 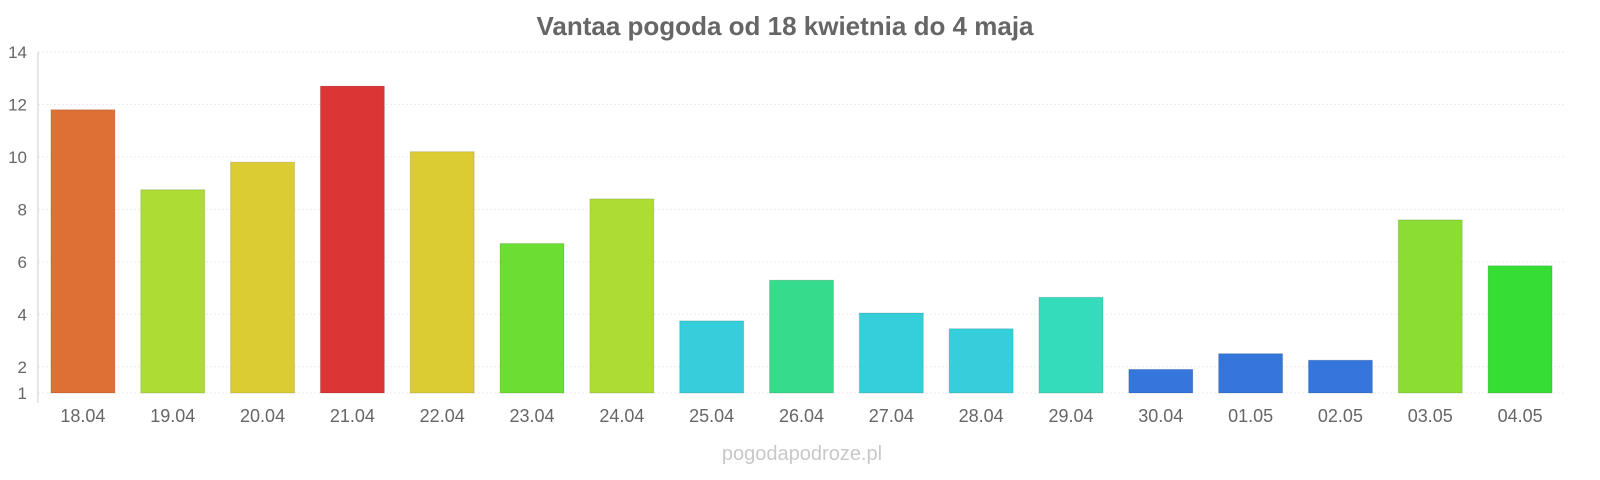 What do you see at coordinates (621, 416) in the screenshot?
I see `x-tick-label: 24.04` at bounding box center [621, 416].